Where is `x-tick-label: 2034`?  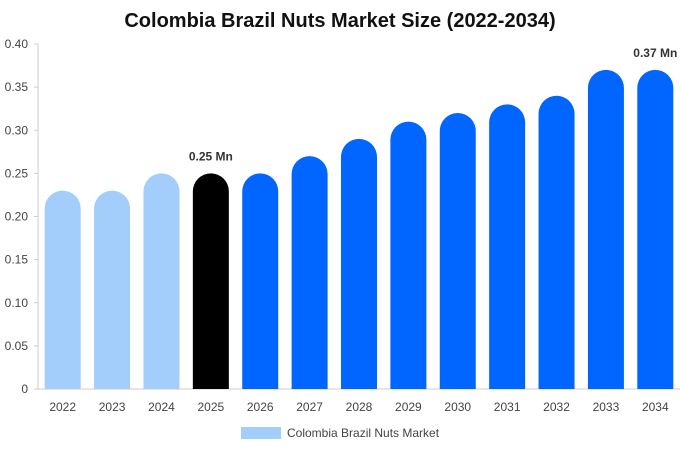 x-tick-label: 2034 is located at coordinates (655, 407).